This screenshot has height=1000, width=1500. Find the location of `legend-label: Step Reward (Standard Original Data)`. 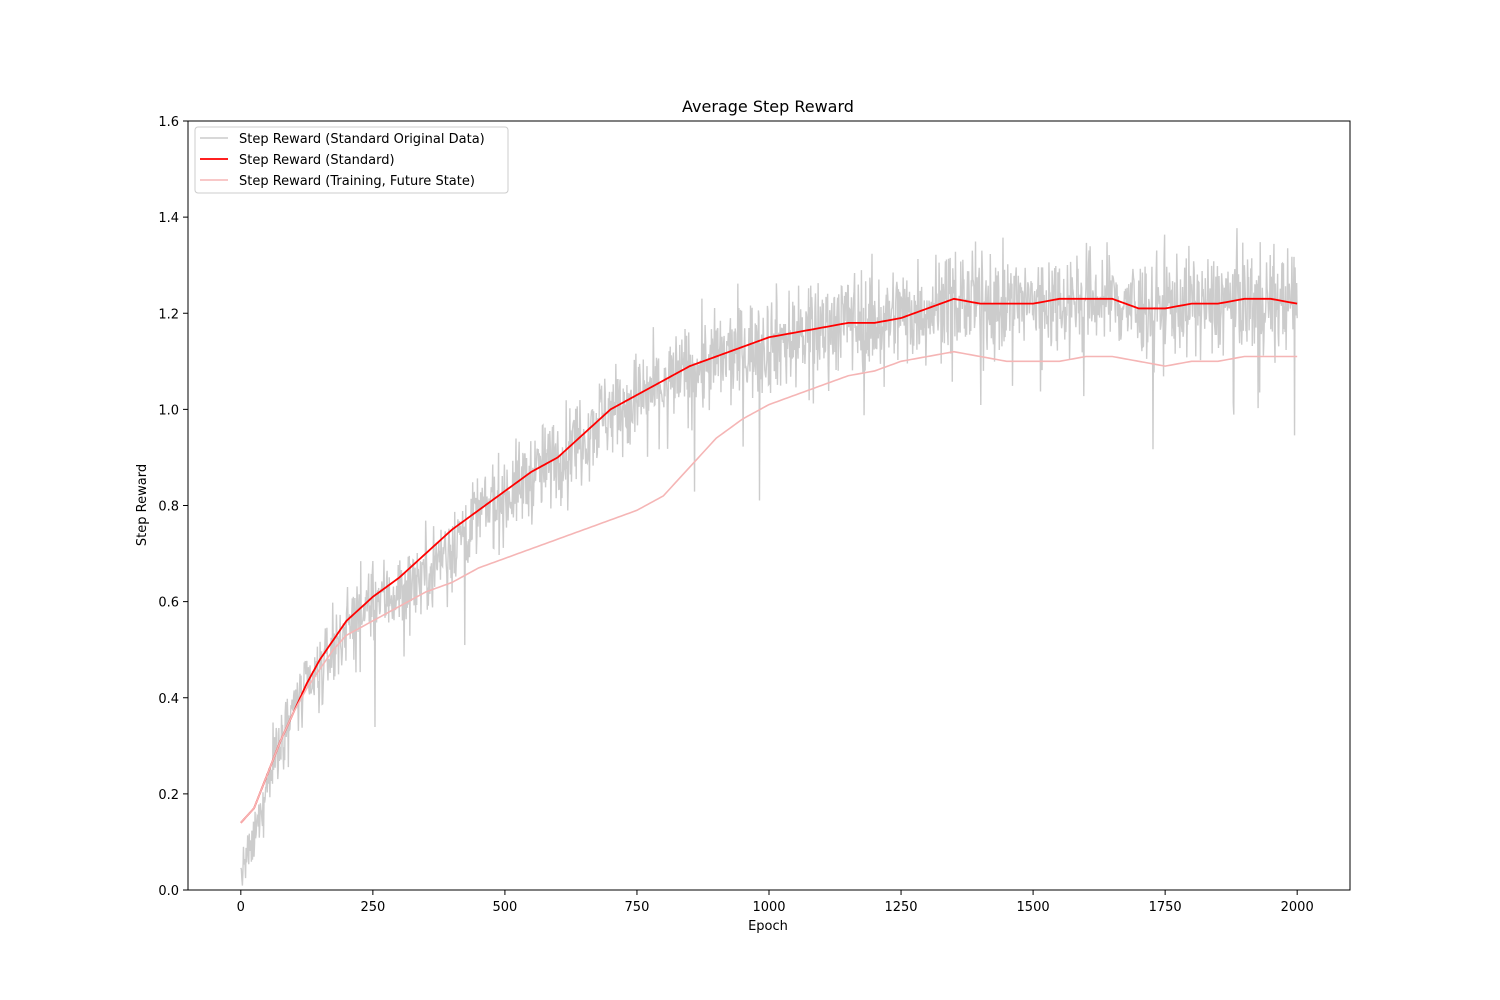

legend-label: Step Reward (Standard Original Data) is located at coordinates (362, 139).